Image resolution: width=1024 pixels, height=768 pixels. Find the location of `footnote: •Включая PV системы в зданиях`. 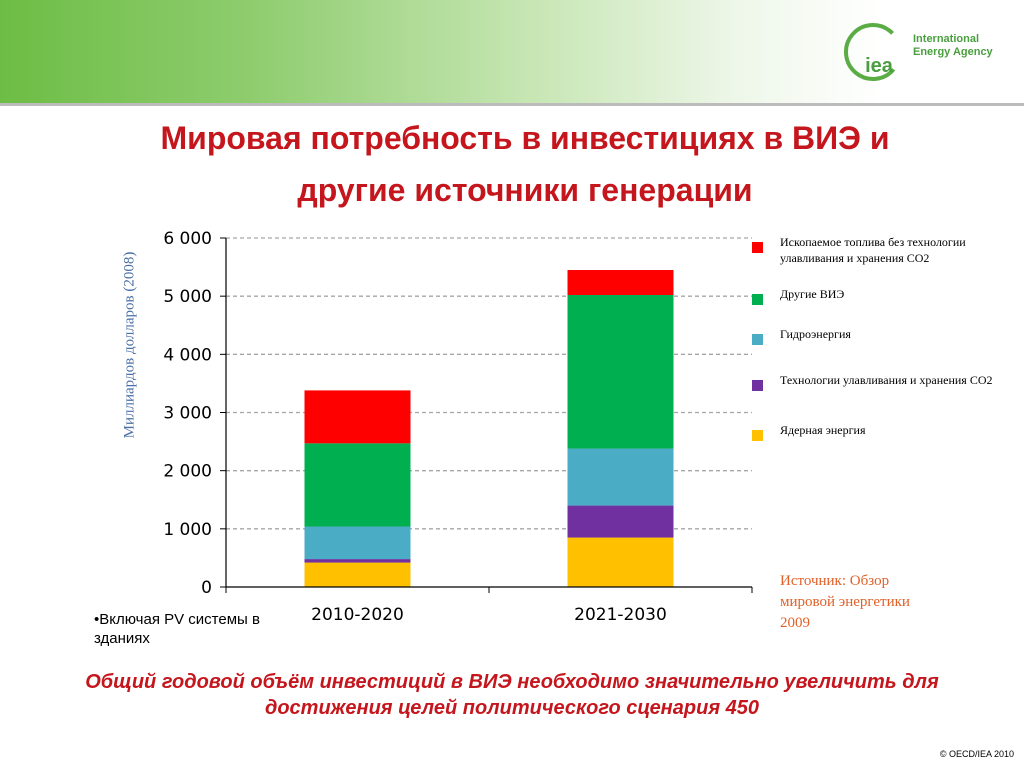

footnote: •Включая PV системы в зданиях is located at coordinates (177, 629).